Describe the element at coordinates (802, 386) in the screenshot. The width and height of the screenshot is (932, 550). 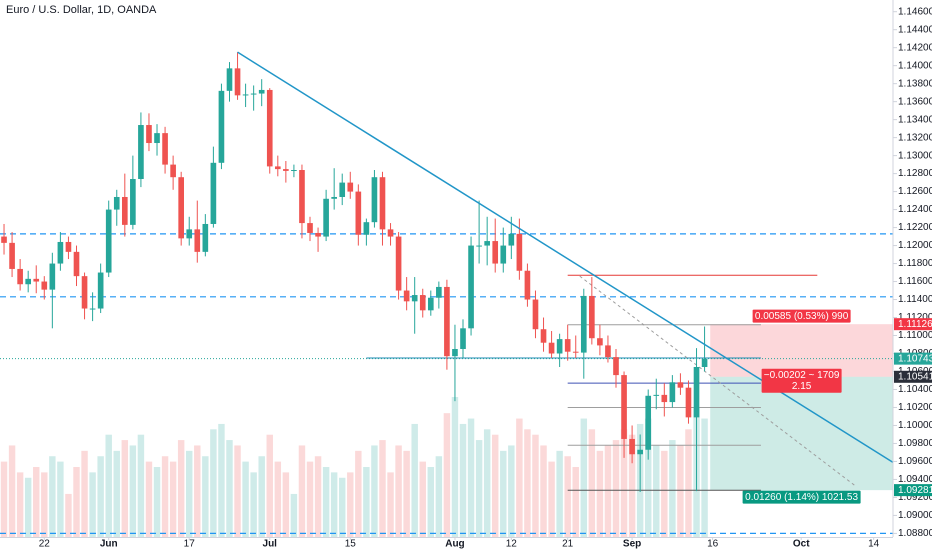
I see `position-label: 2.15` at that location.